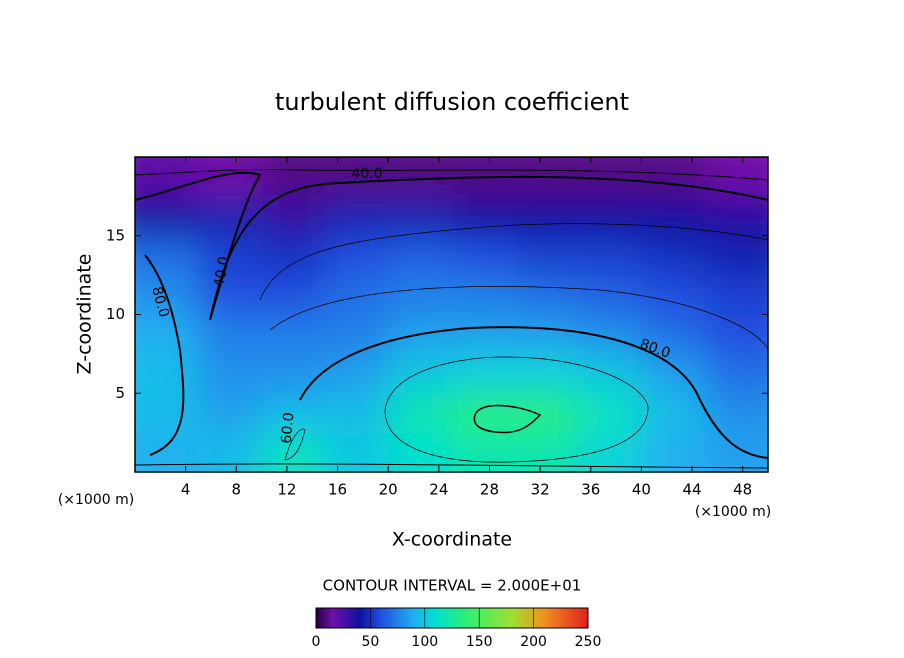 The width and height of the screenshot is (904, 658). Describe the element at coordinates (452, 586) in the screenshot. I see `contour-interval: CONTOUR INTERVAL = 2.000E+01` at that location.